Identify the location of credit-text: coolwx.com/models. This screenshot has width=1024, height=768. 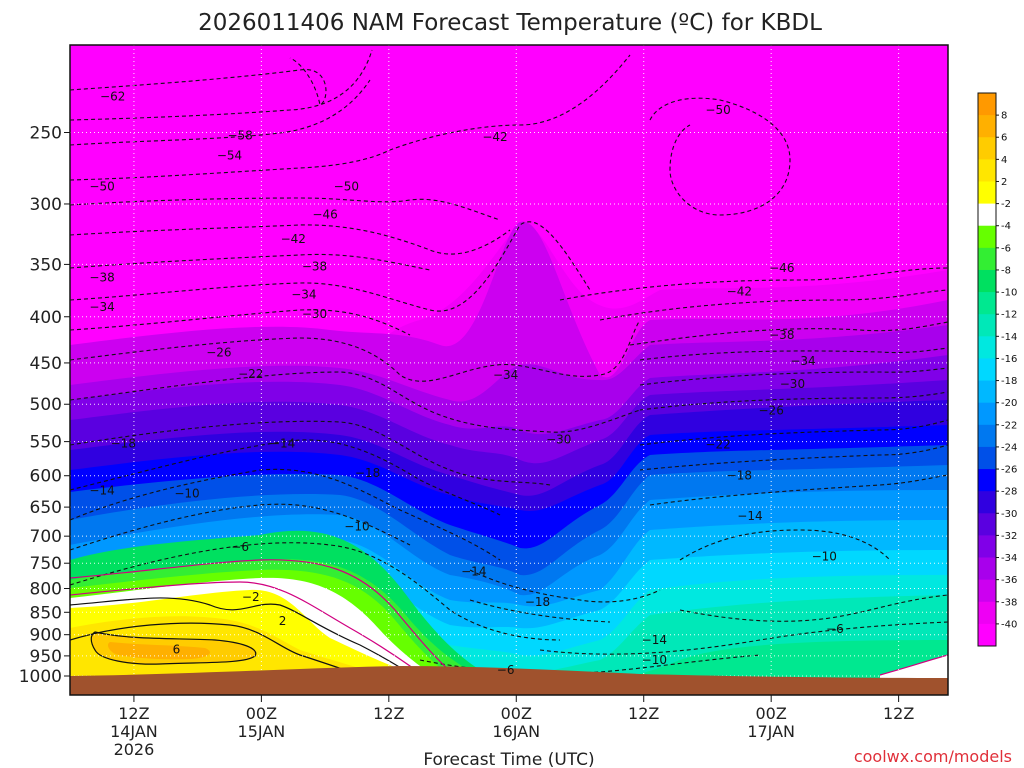
(933, 756).